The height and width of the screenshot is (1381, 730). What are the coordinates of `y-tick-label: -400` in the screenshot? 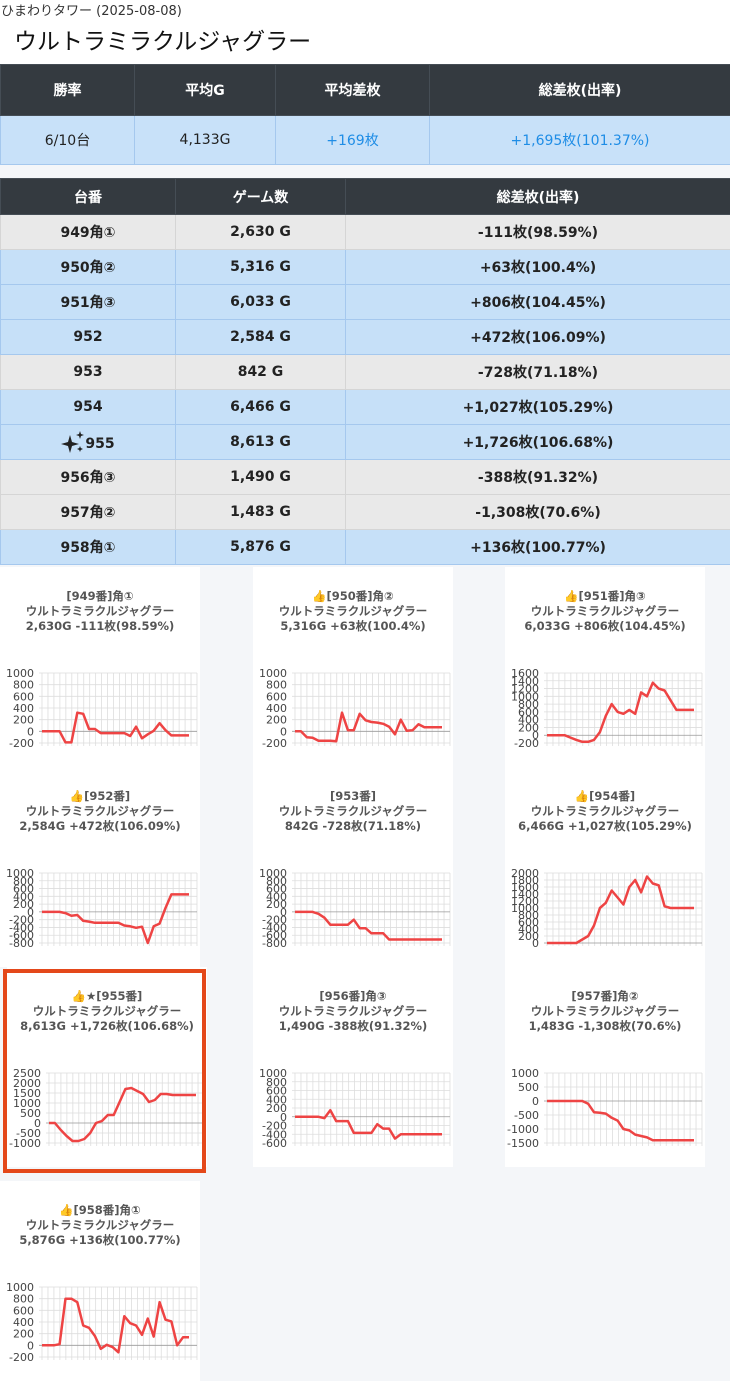 It's located at (274, 927).